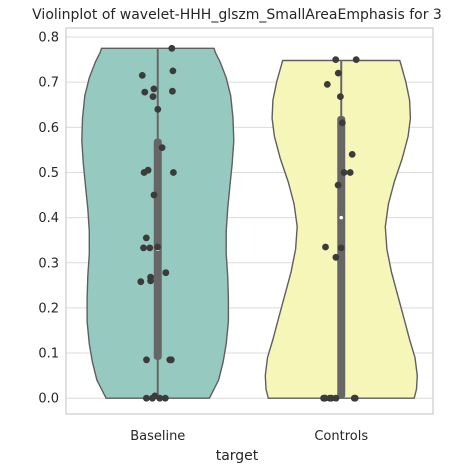 This screenshot has height=473, width=467. I want to click on y-axis-ticks: 0.0 0.1 0.2 0.3 0.4 0.5 0.6 0.7 0.8, so click(48, 219).